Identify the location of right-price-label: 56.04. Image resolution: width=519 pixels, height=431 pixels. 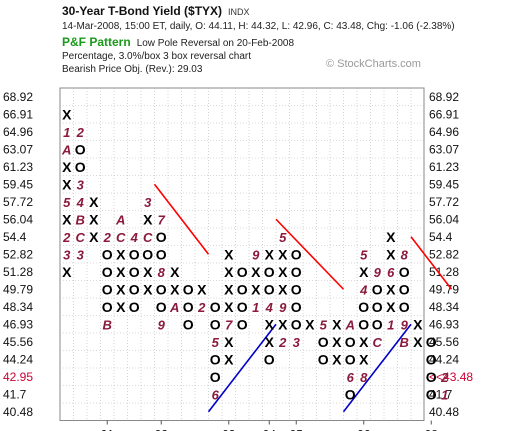
(444, 219).